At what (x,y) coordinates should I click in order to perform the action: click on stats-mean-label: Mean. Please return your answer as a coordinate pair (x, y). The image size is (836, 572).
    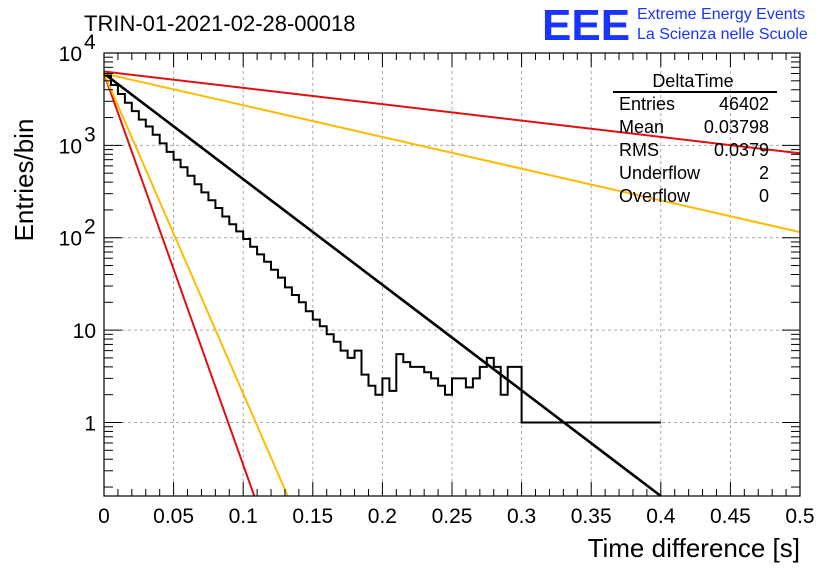
    Looking at the image, I should click on (641, 127).